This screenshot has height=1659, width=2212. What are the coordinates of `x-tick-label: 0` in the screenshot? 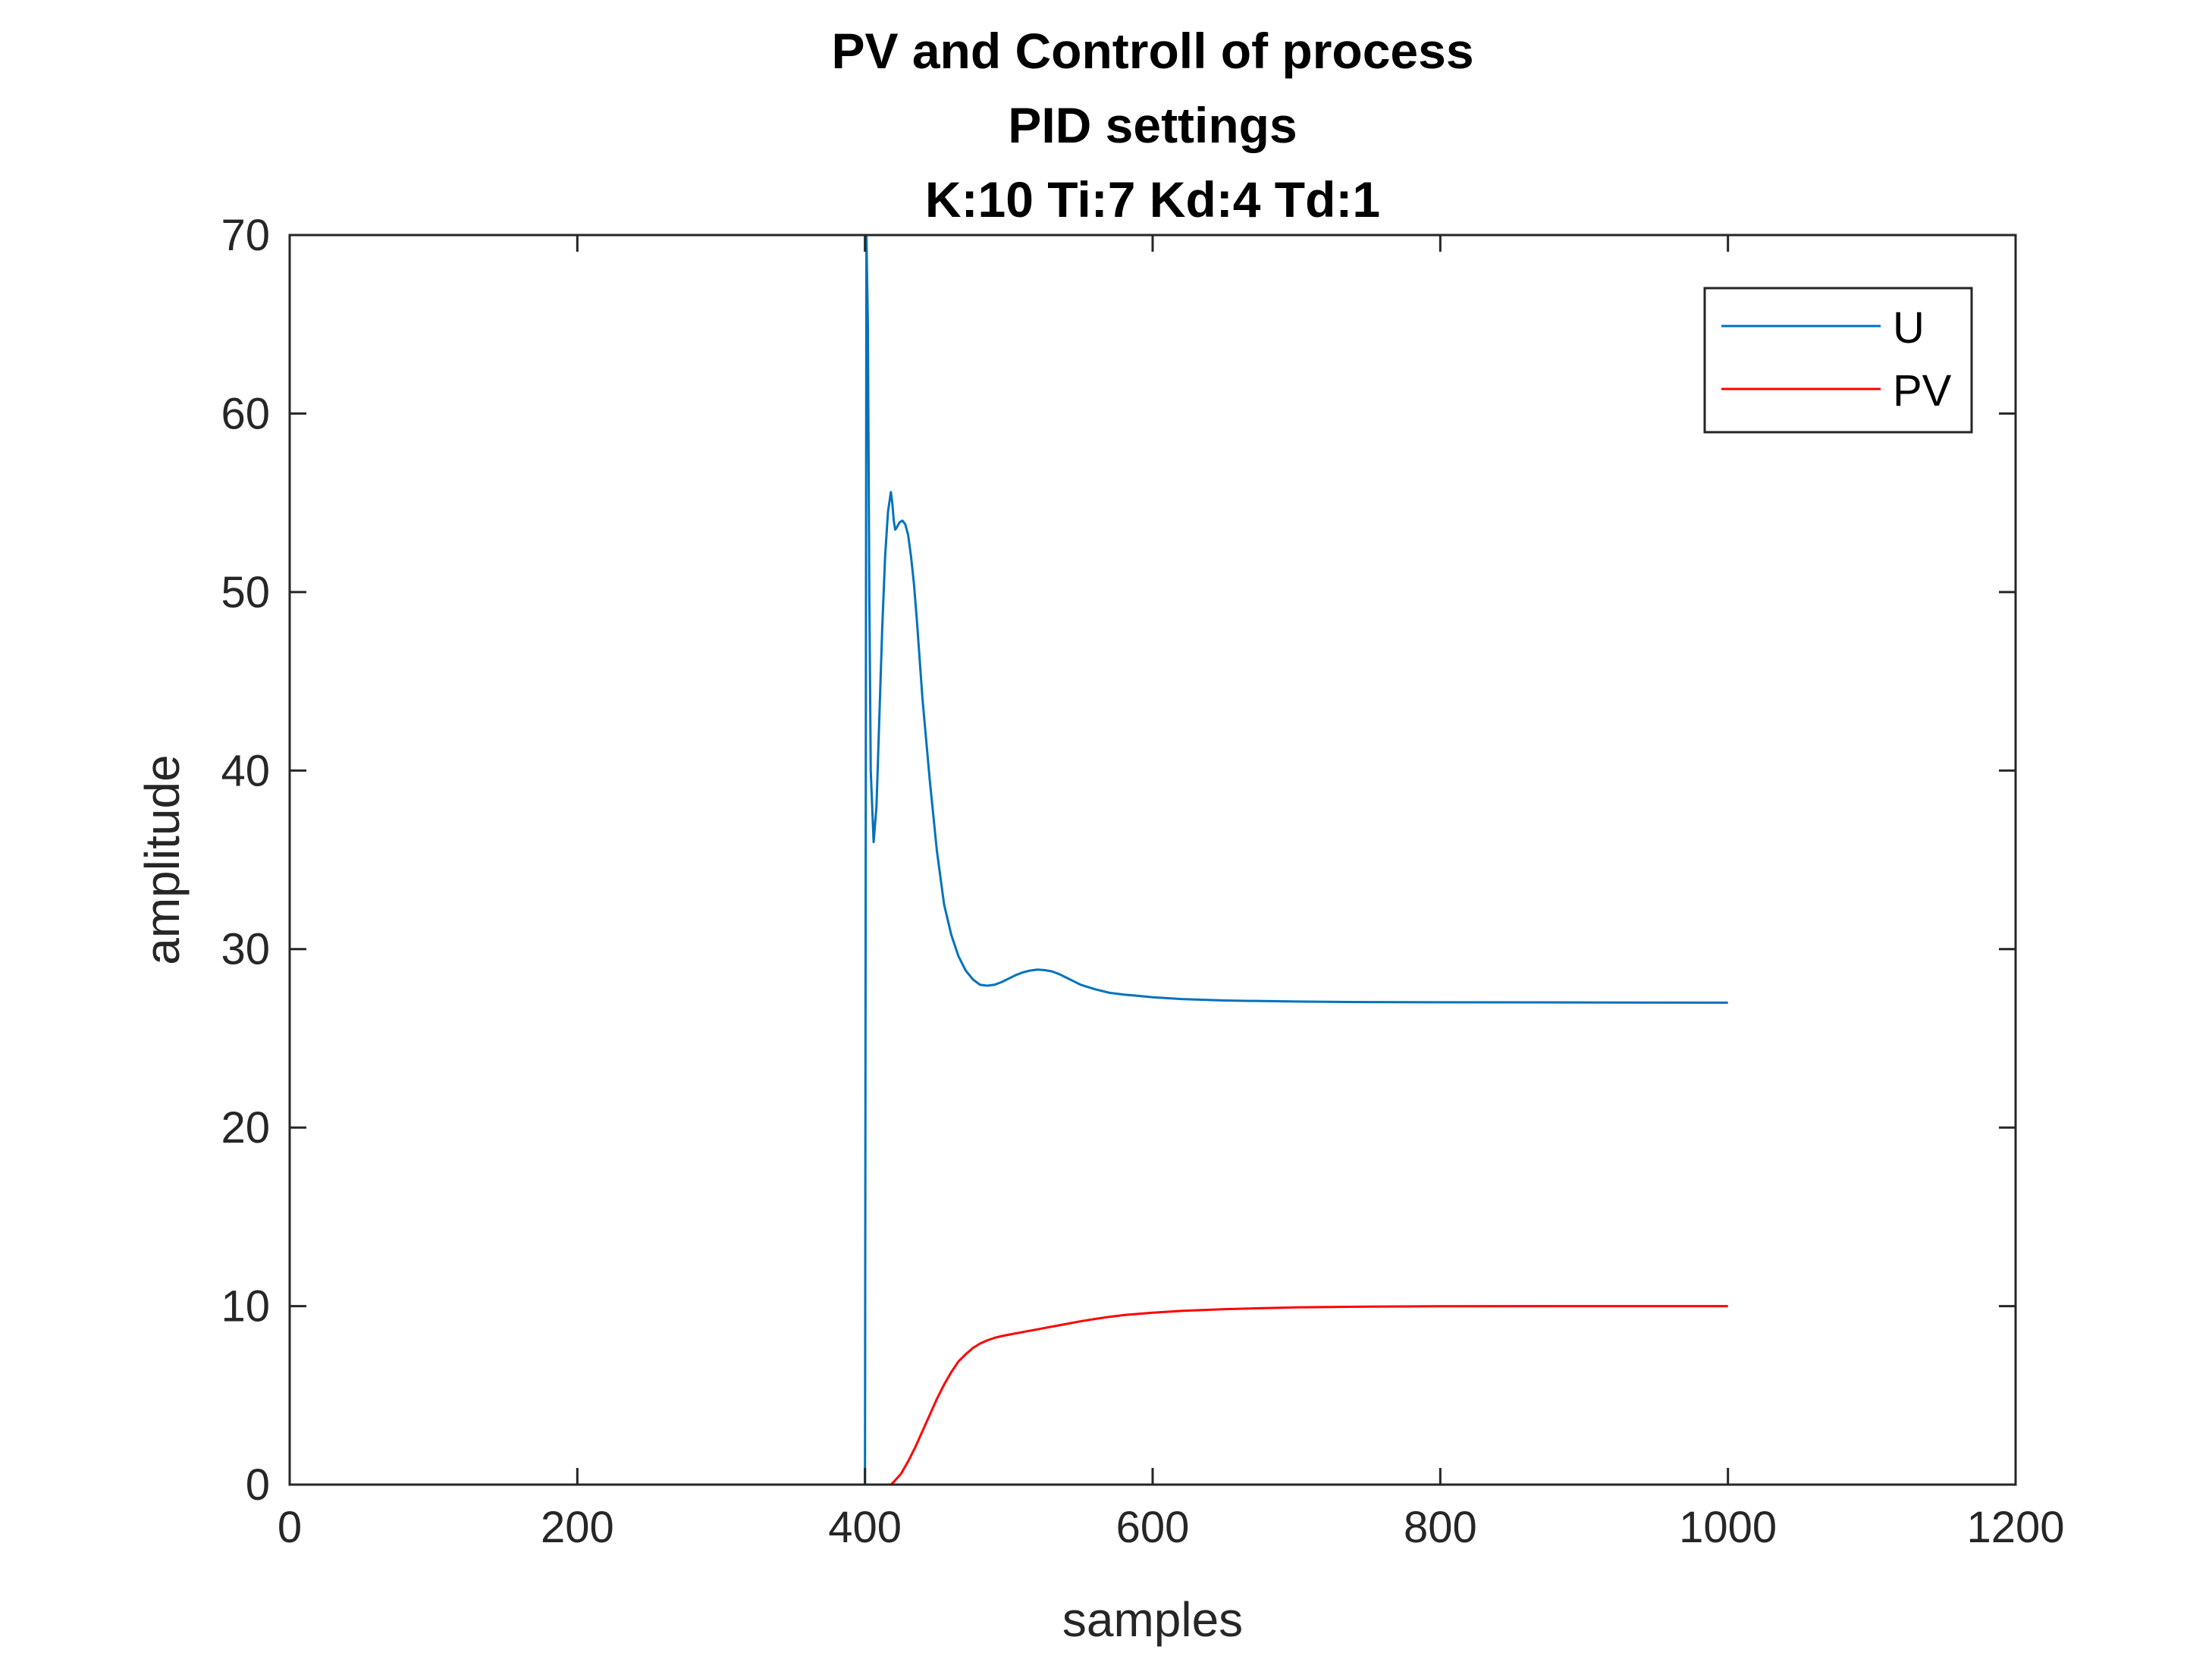 It's located at (290, 1527).